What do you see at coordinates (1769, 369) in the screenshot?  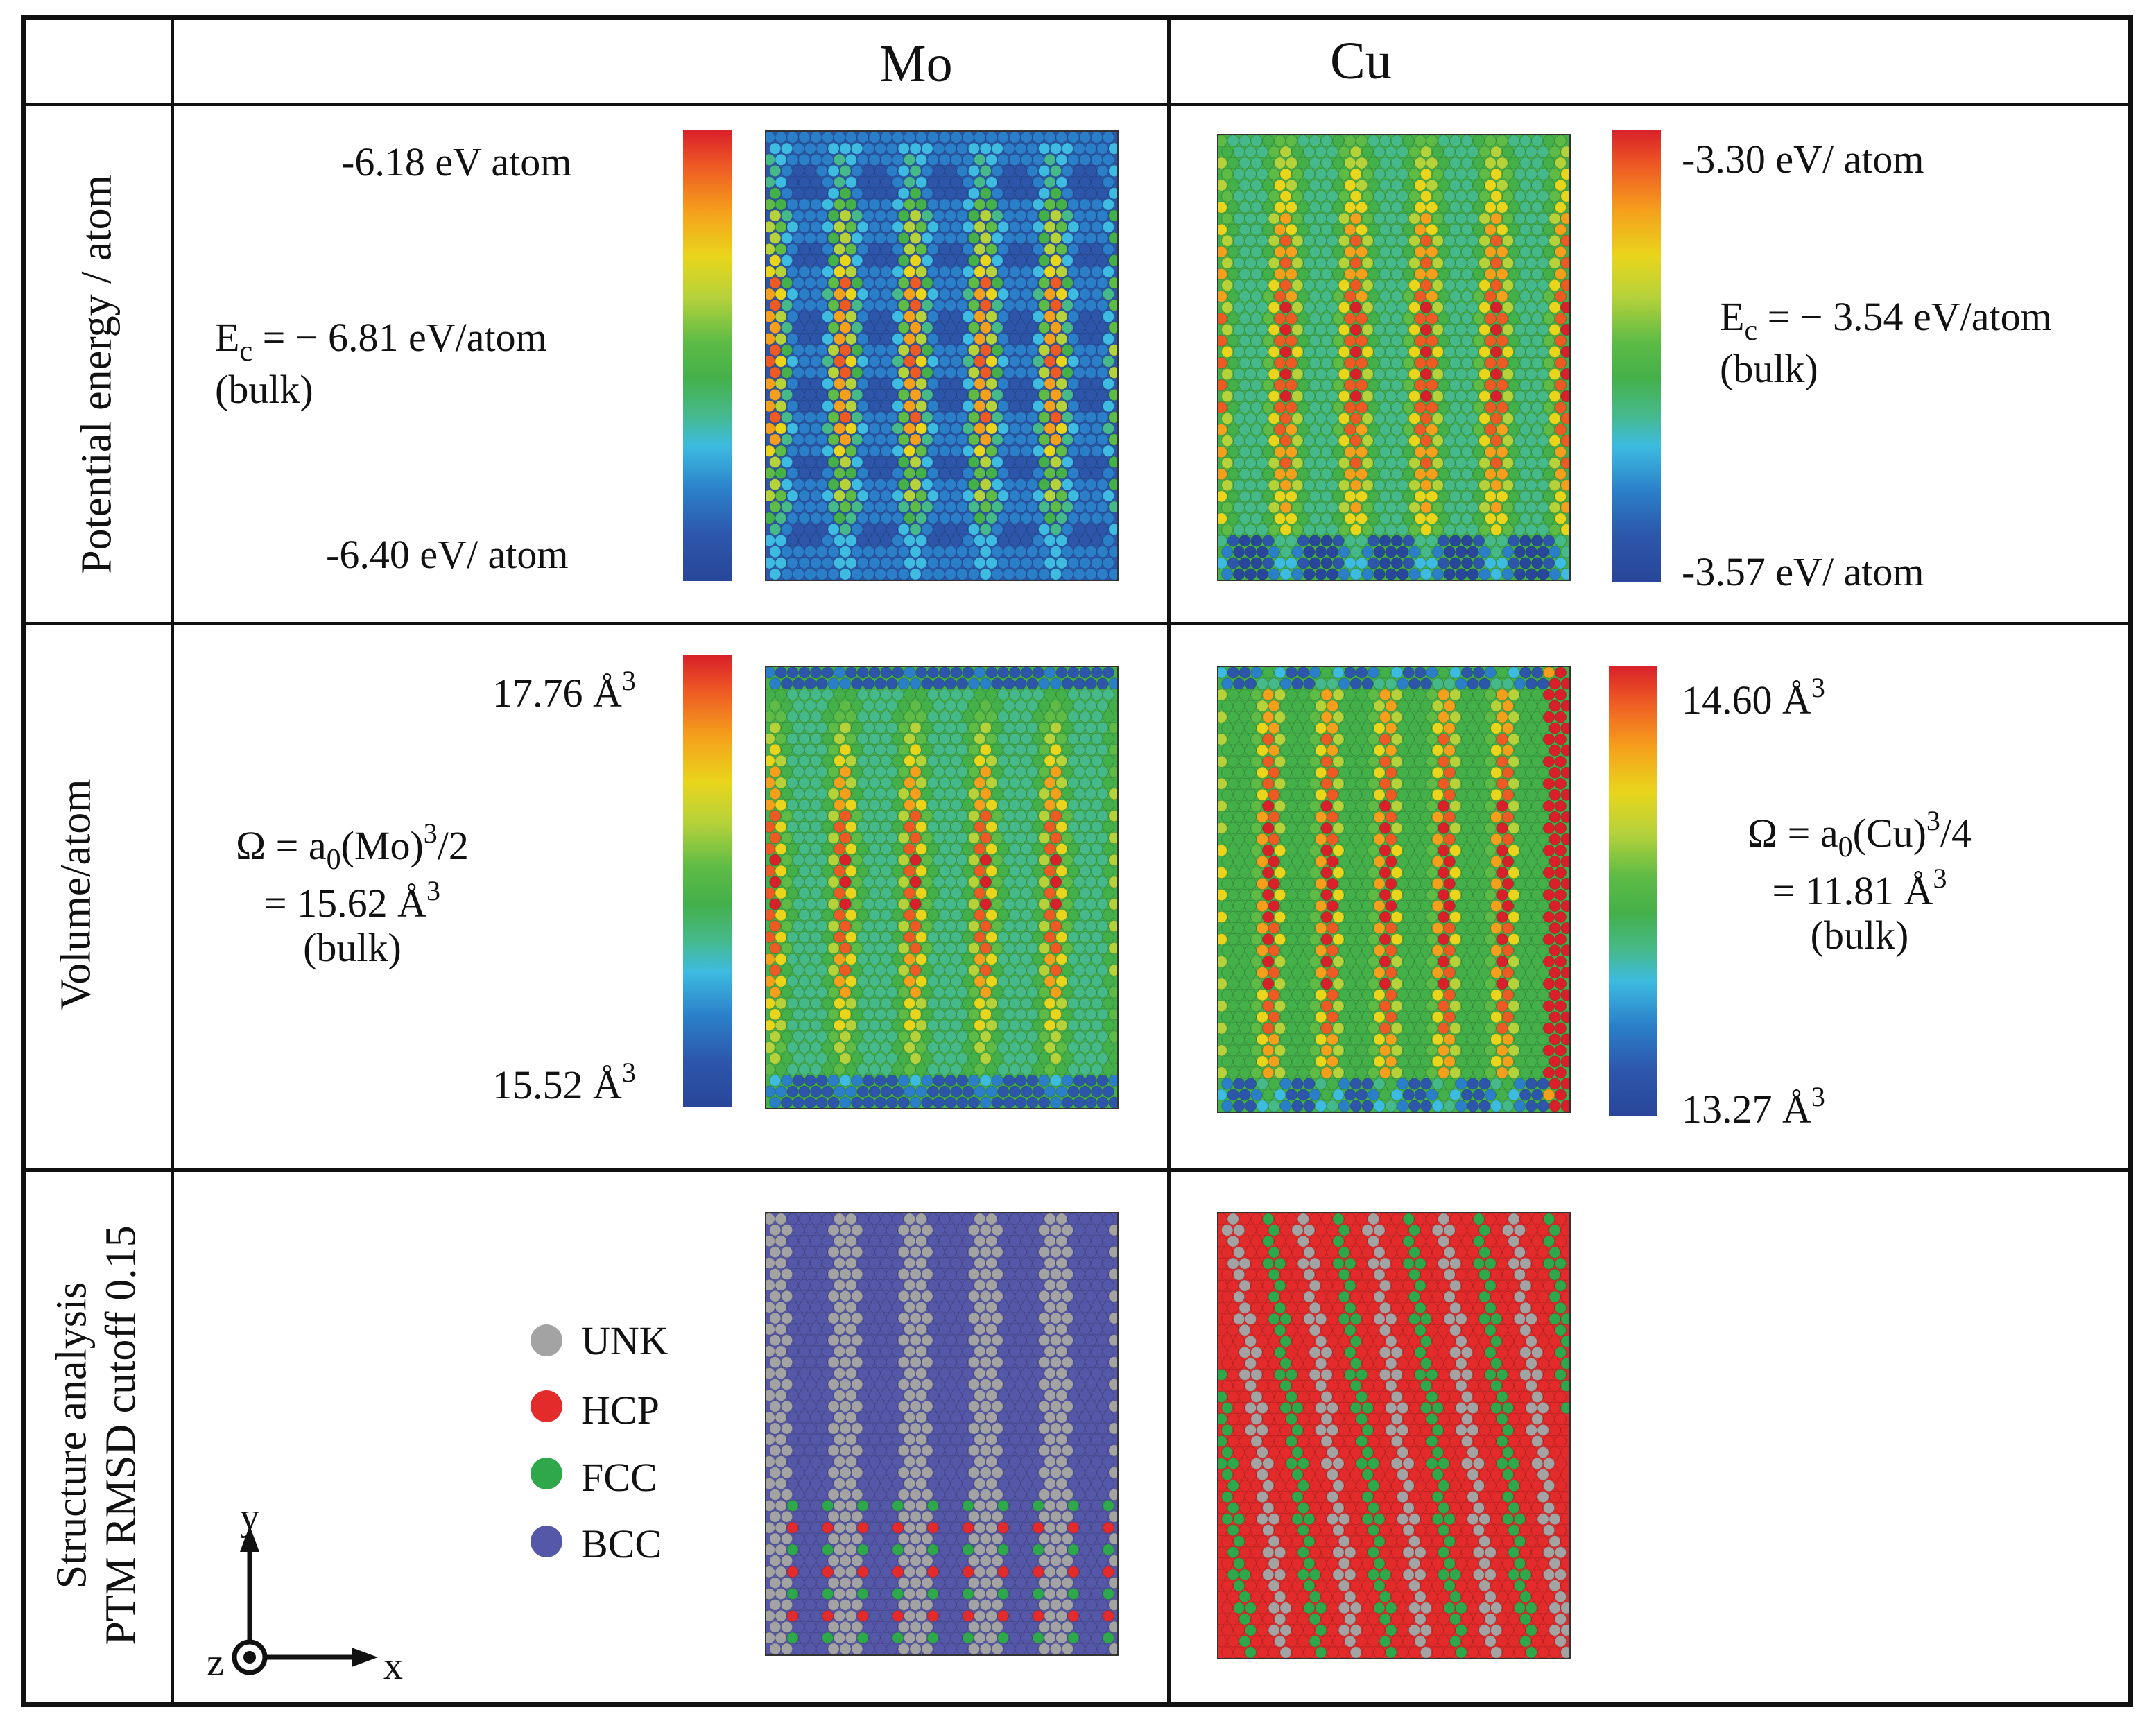 I see `cu-energy-bulk-note: (bulk)` at bounding box center [1769, 369].